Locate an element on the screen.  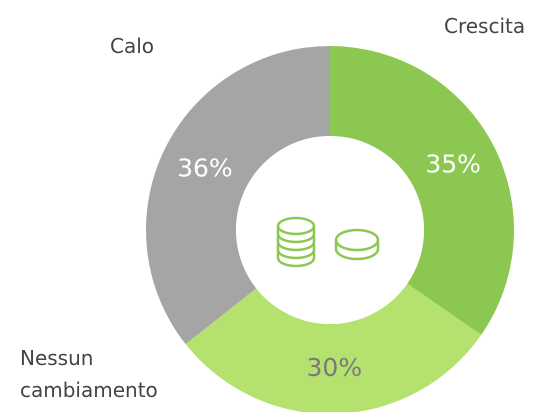
category-label: Calo is located at coordinates (132, 46).